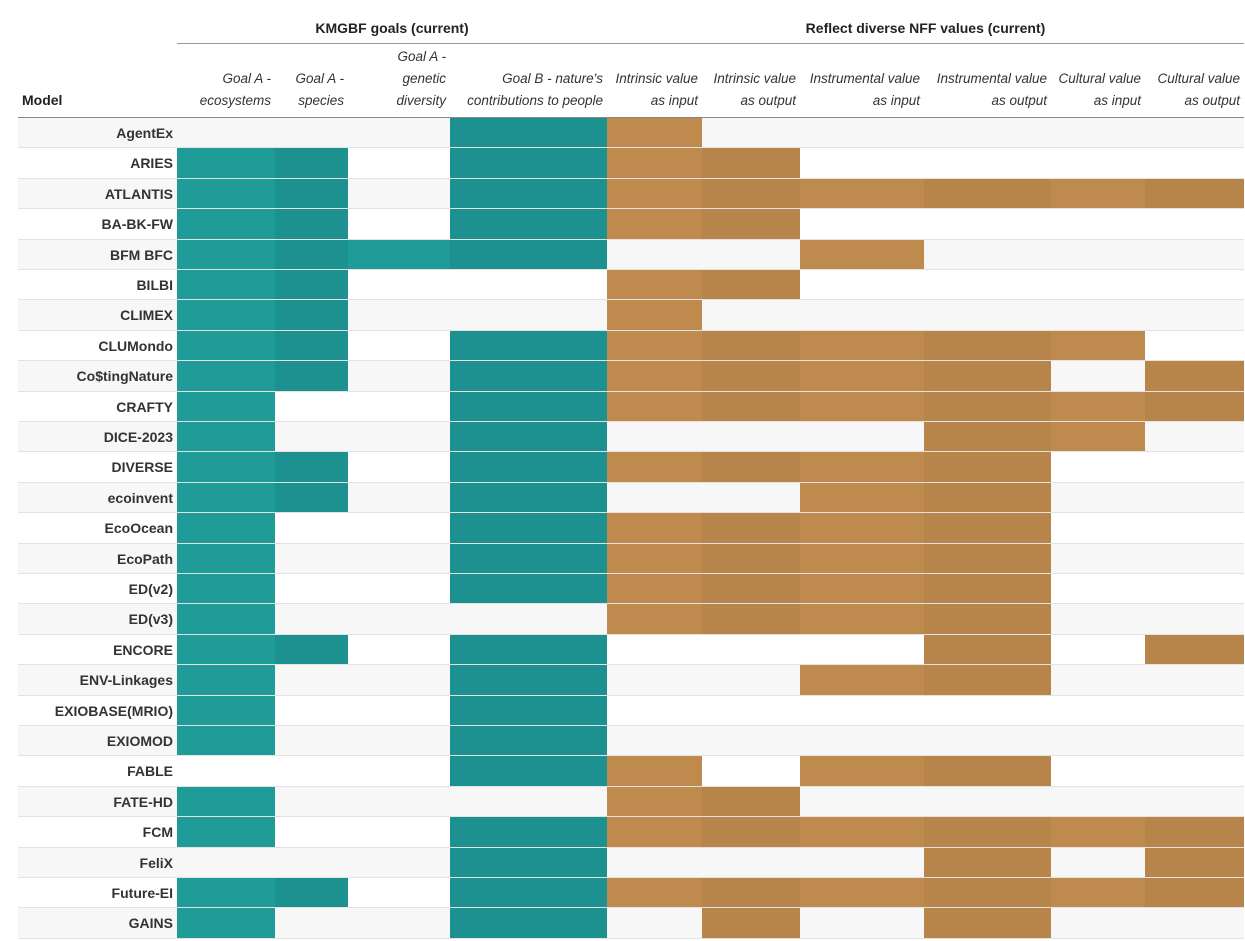 The height and width of the screenshot is (941, 1245). I want to click on table-row: FATE-HD, so click(631, 802).